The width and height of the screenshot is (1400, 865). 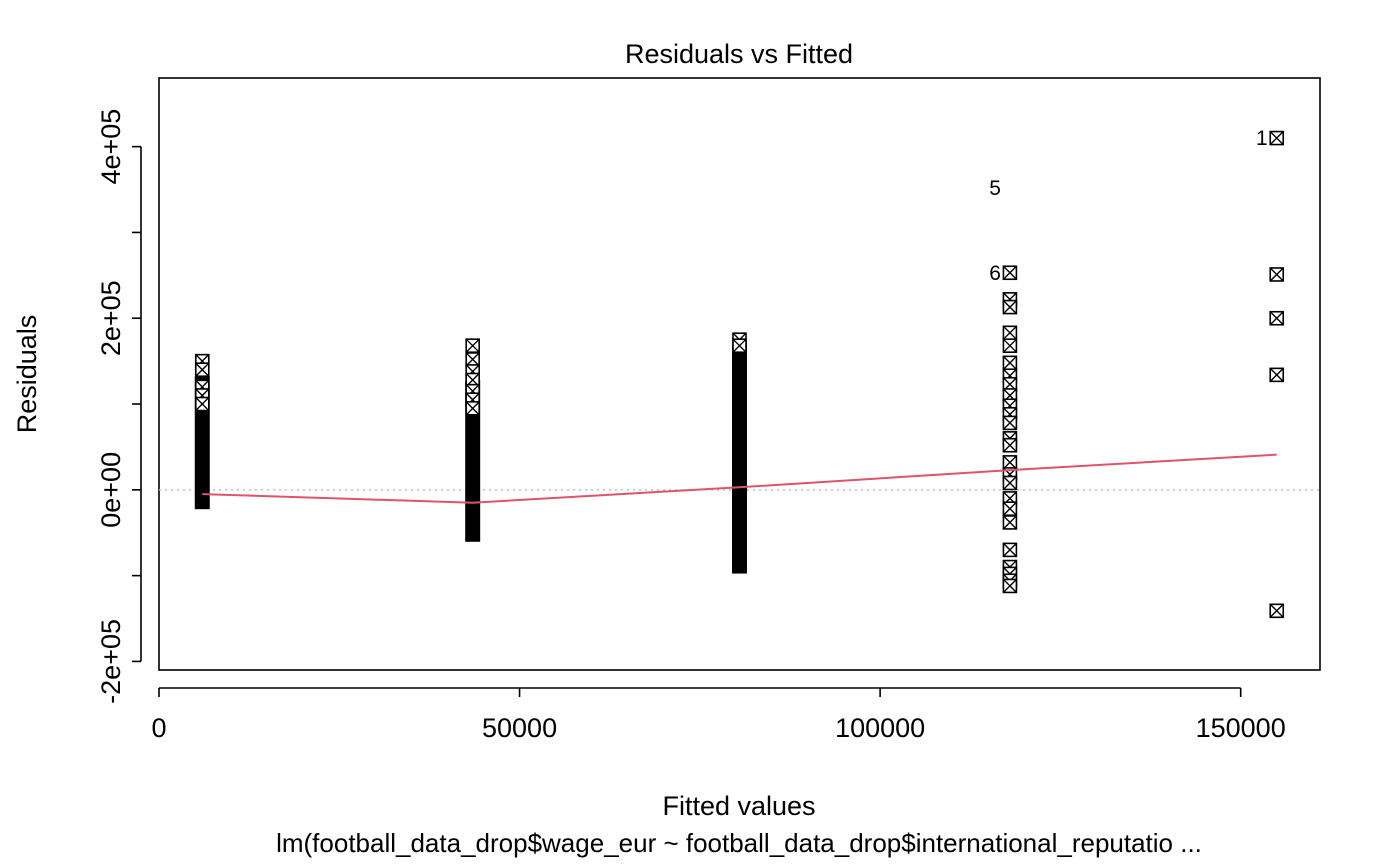 I want to click on x-tick-label: 100000, so click(x=880, y=728).